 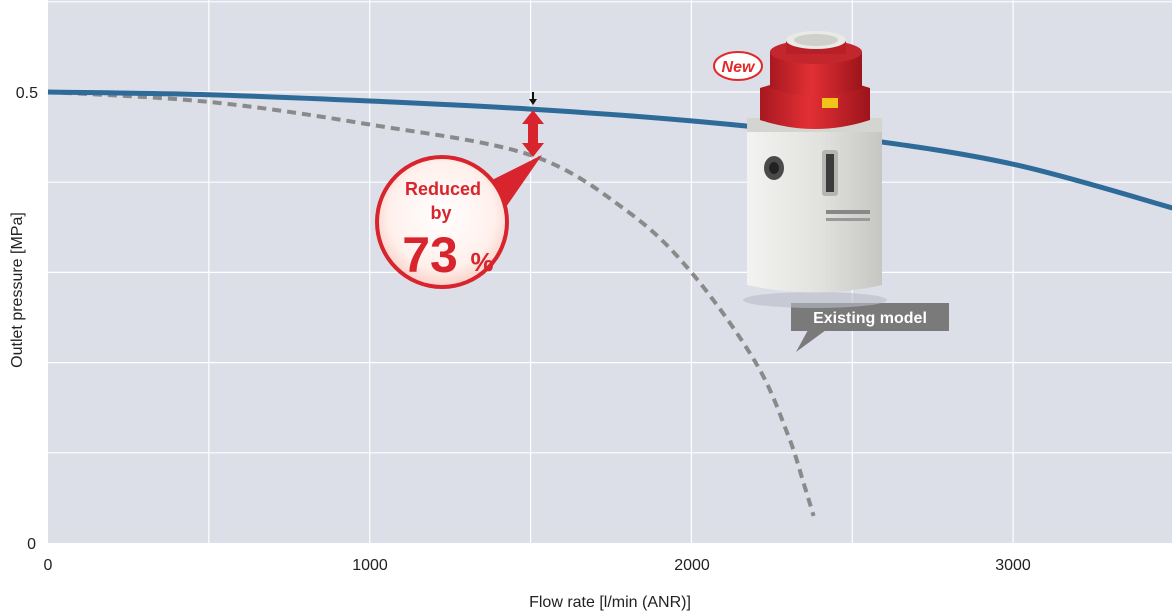 What do you see at coordinates (443, 189) in the screenshot?
I see `badge-line1: Reduced` at bounding box center [443, 189].